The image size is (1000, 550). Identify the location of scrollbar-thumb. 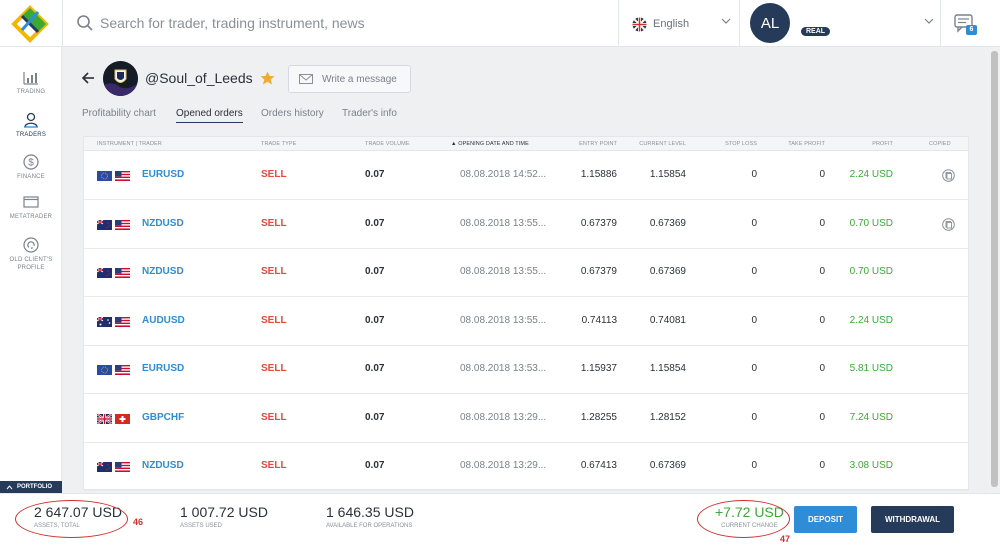
(994, 269).